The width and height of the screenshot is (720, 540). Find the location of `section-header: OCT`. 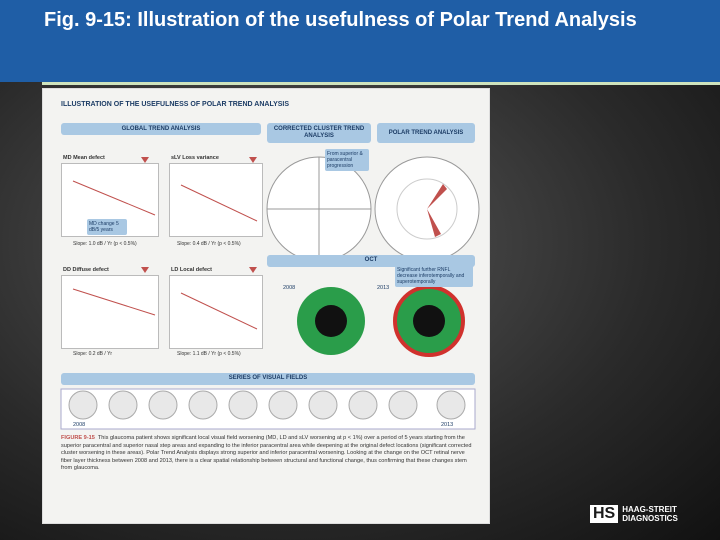

section-header: OCT is located at coordinates (371, 260).